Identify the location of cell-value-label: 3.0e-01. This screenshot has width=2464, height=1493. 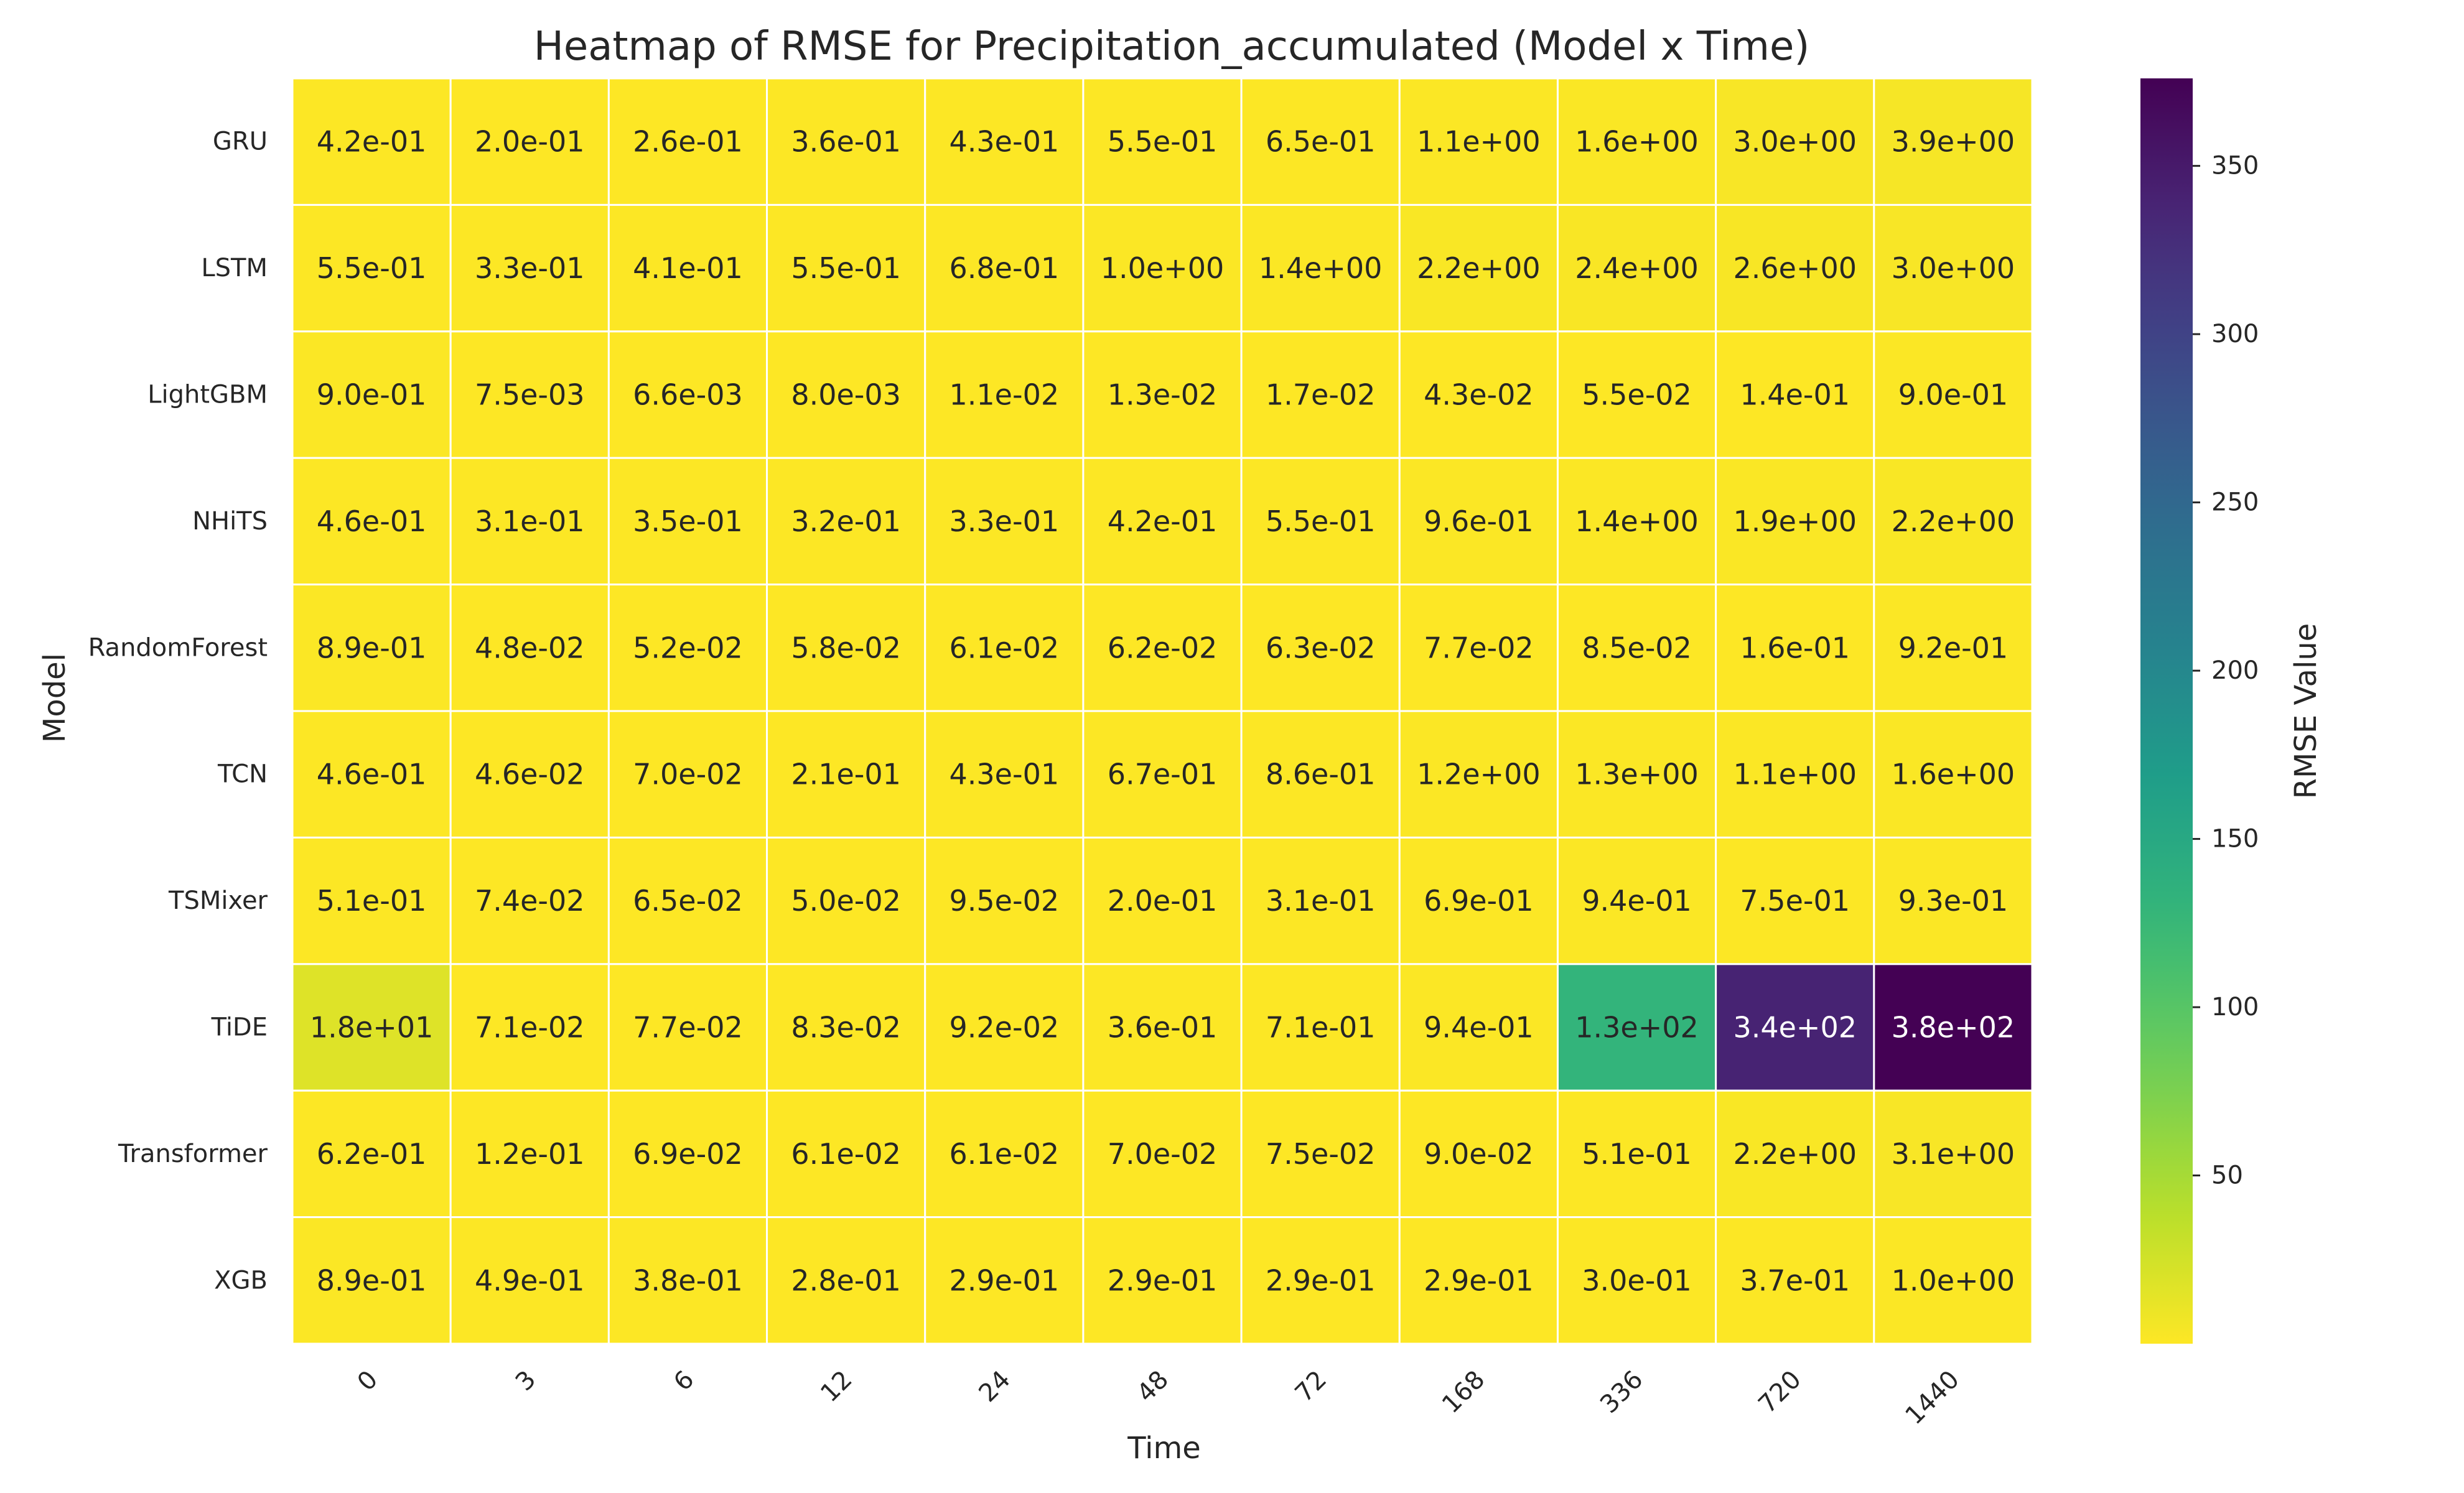
(1637, 1280).